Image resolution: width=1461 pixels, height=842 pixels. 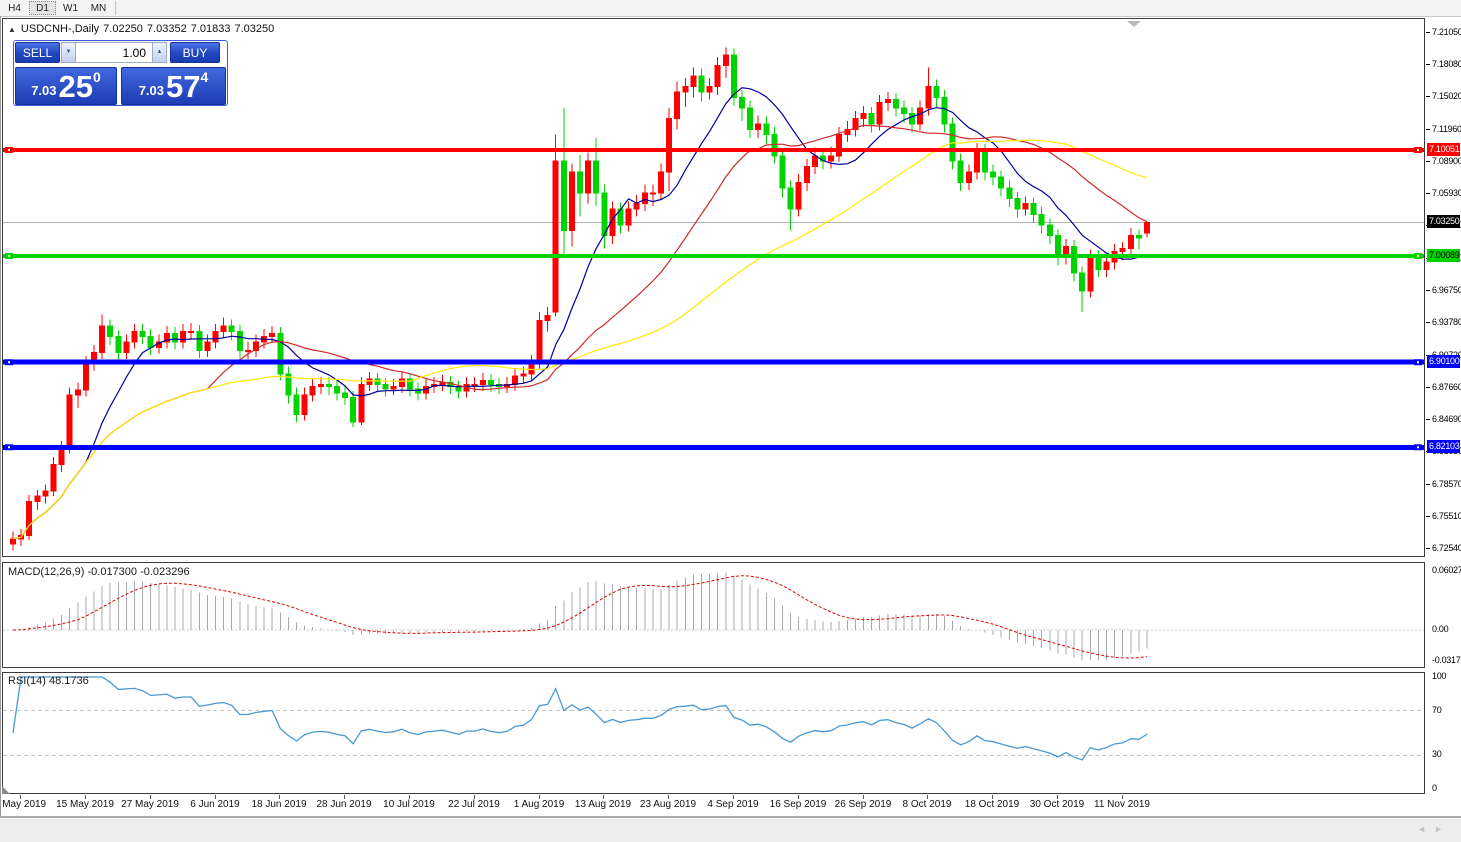 I want to click on symbol-name: USDCNH-,Daily, so click(x=60, y=29).